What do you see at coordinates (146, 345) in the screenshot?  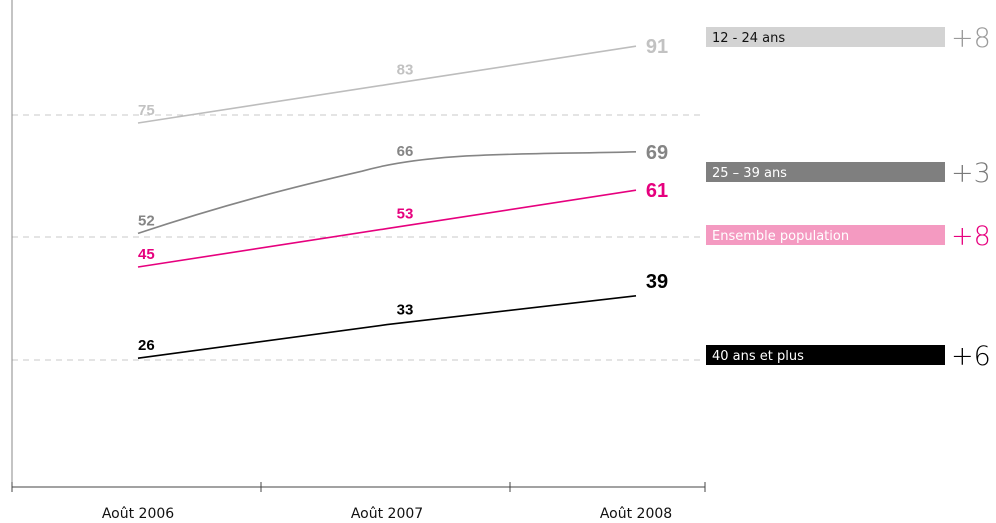 I see `data-label-40-ans-et-plus-1: 26` at bounding box center [146, 345].